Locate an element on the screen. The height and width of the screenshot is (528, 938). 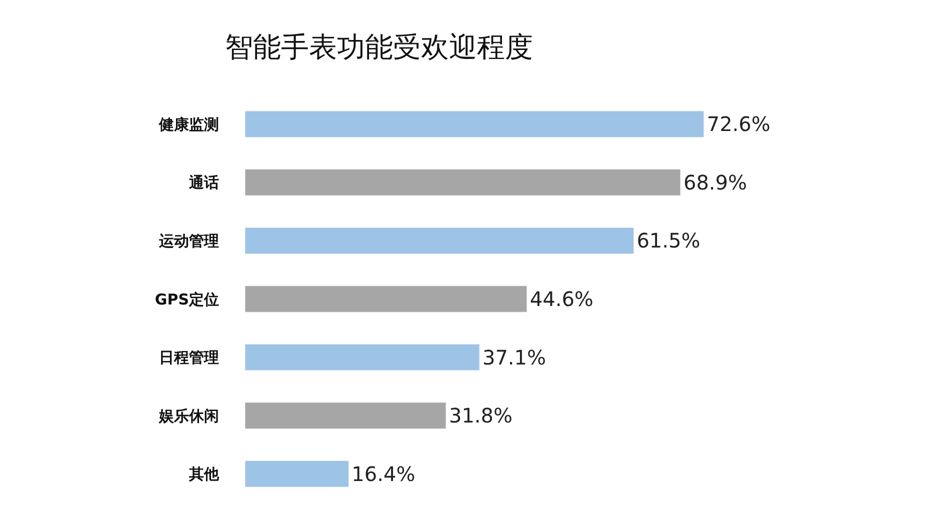
data-label: 68.9% is located at coordinates (715, 182).